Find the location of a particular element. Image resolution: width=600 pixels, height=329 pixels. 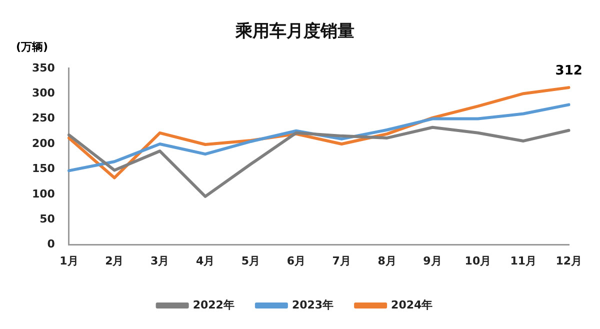

x-tick-label: 6月 is located at coordinates (296, 261).